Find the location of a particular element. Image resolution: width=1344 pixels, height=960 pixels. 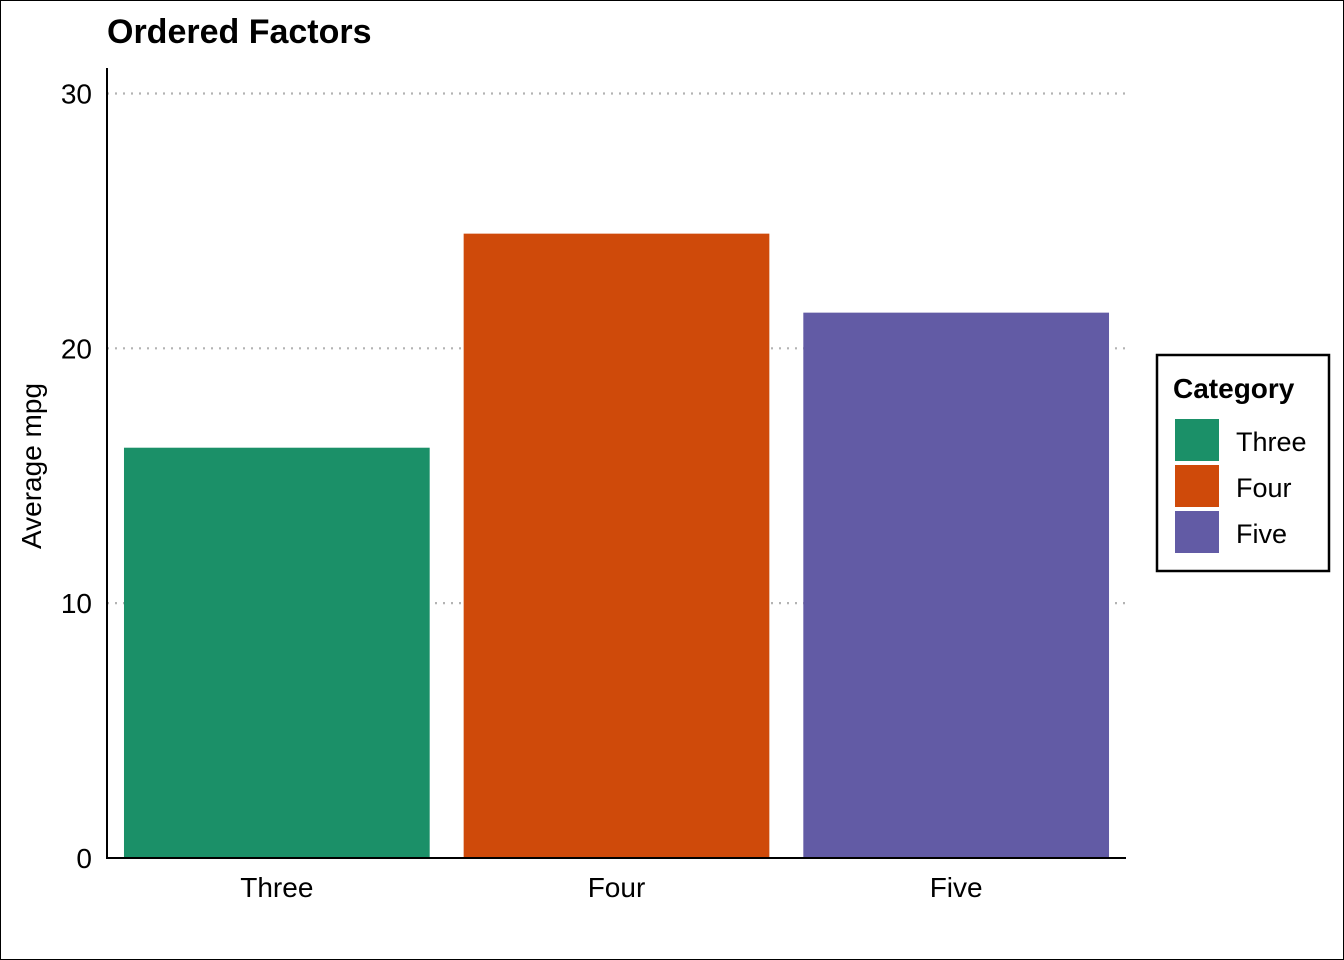

legend-title: Category is located at coordinates (1234, 388).